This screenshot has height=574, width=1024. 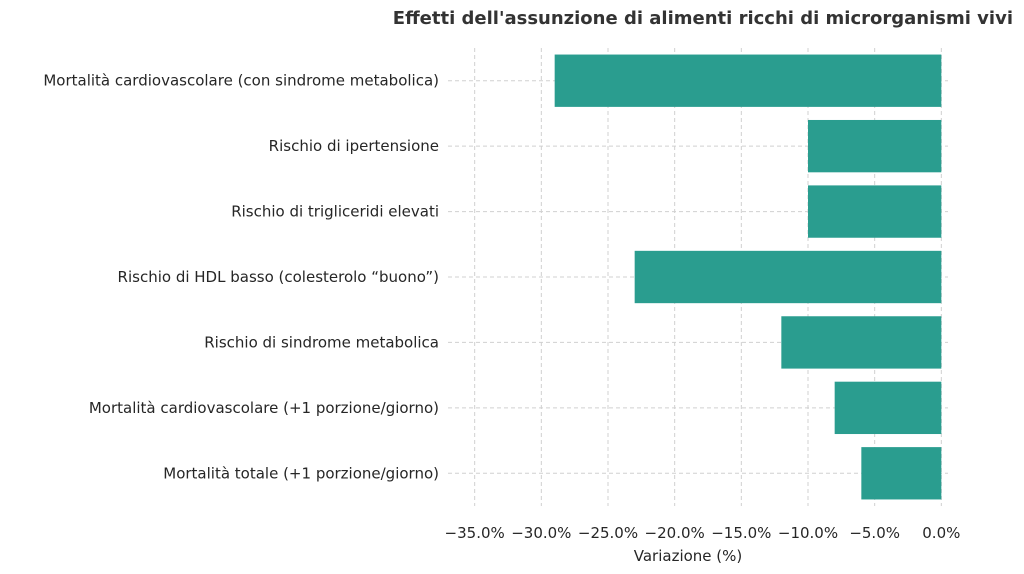 I want to click on x-tick-label: −25.0%, so click(x=608, y=533).